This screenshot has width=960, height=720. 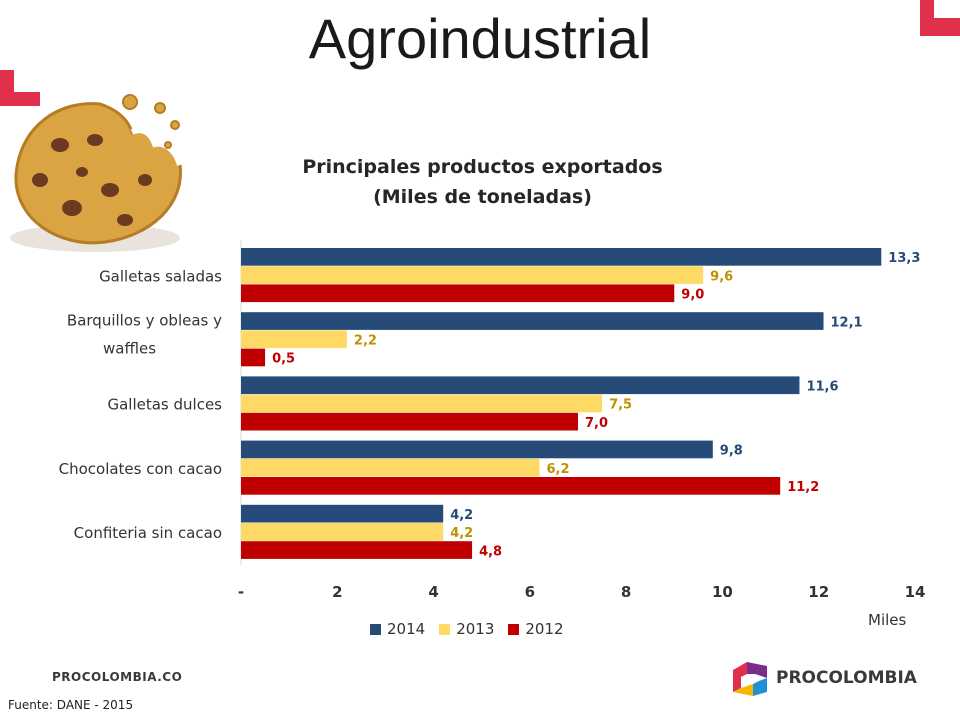 What do you see at coordinates (721, 276) in the screenshot?
I see `data-label: 9,6` at bounding box center [721, 276].